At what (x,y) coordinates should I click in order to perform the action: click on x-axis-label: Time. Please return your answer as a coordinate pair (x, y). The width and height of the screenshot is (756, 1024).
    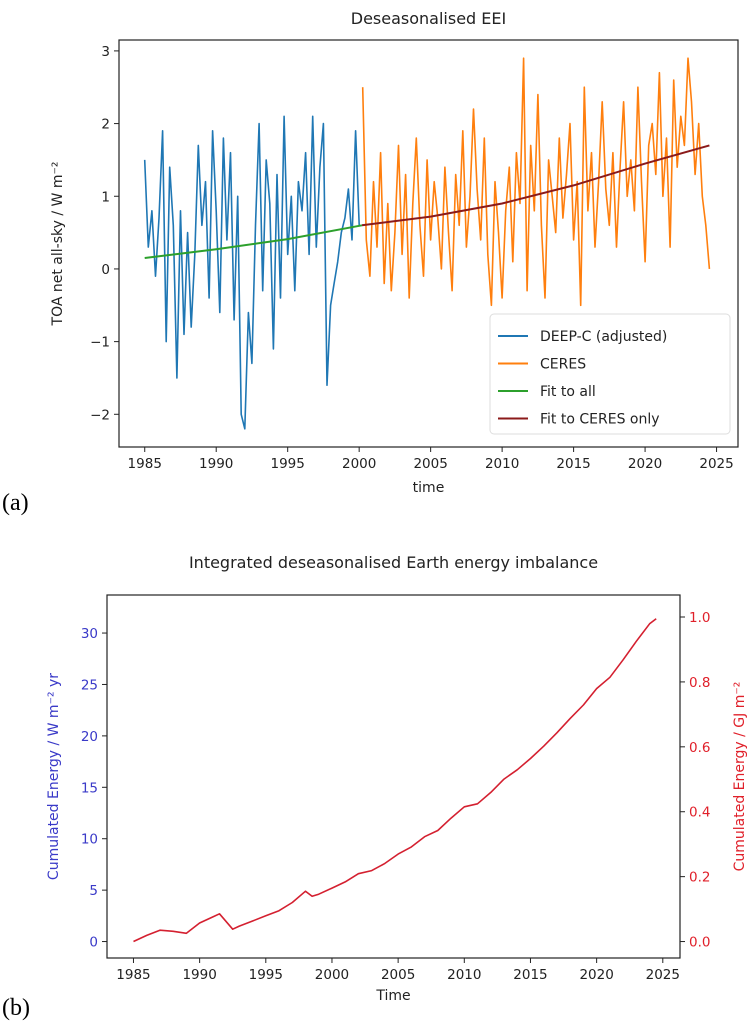
    Looking at the image, I should click on (392, 996).